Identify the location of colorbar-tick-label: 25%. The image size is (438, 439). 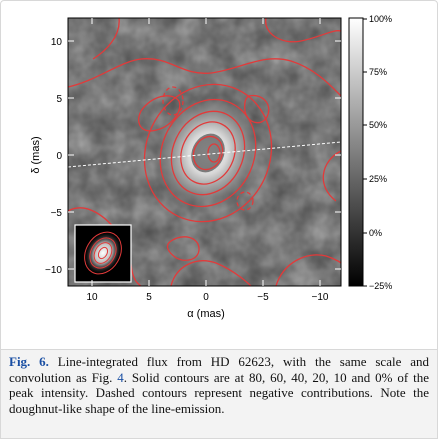
(378, 179).